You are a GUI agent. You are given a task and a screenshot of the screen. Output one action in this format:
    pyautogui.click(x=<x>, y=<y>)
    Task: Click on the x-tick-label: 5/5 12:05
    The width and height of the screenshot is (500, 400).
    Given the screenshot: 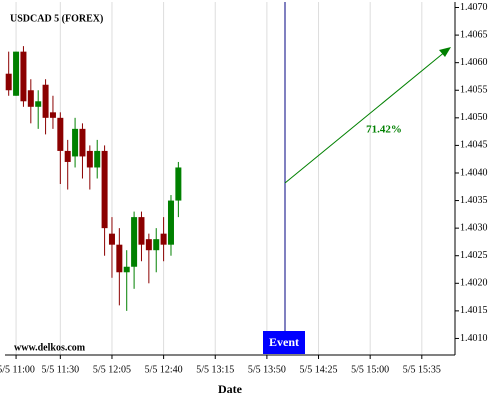 What is the action you would take?
    pyautogui.click(x=112, y=369)
    